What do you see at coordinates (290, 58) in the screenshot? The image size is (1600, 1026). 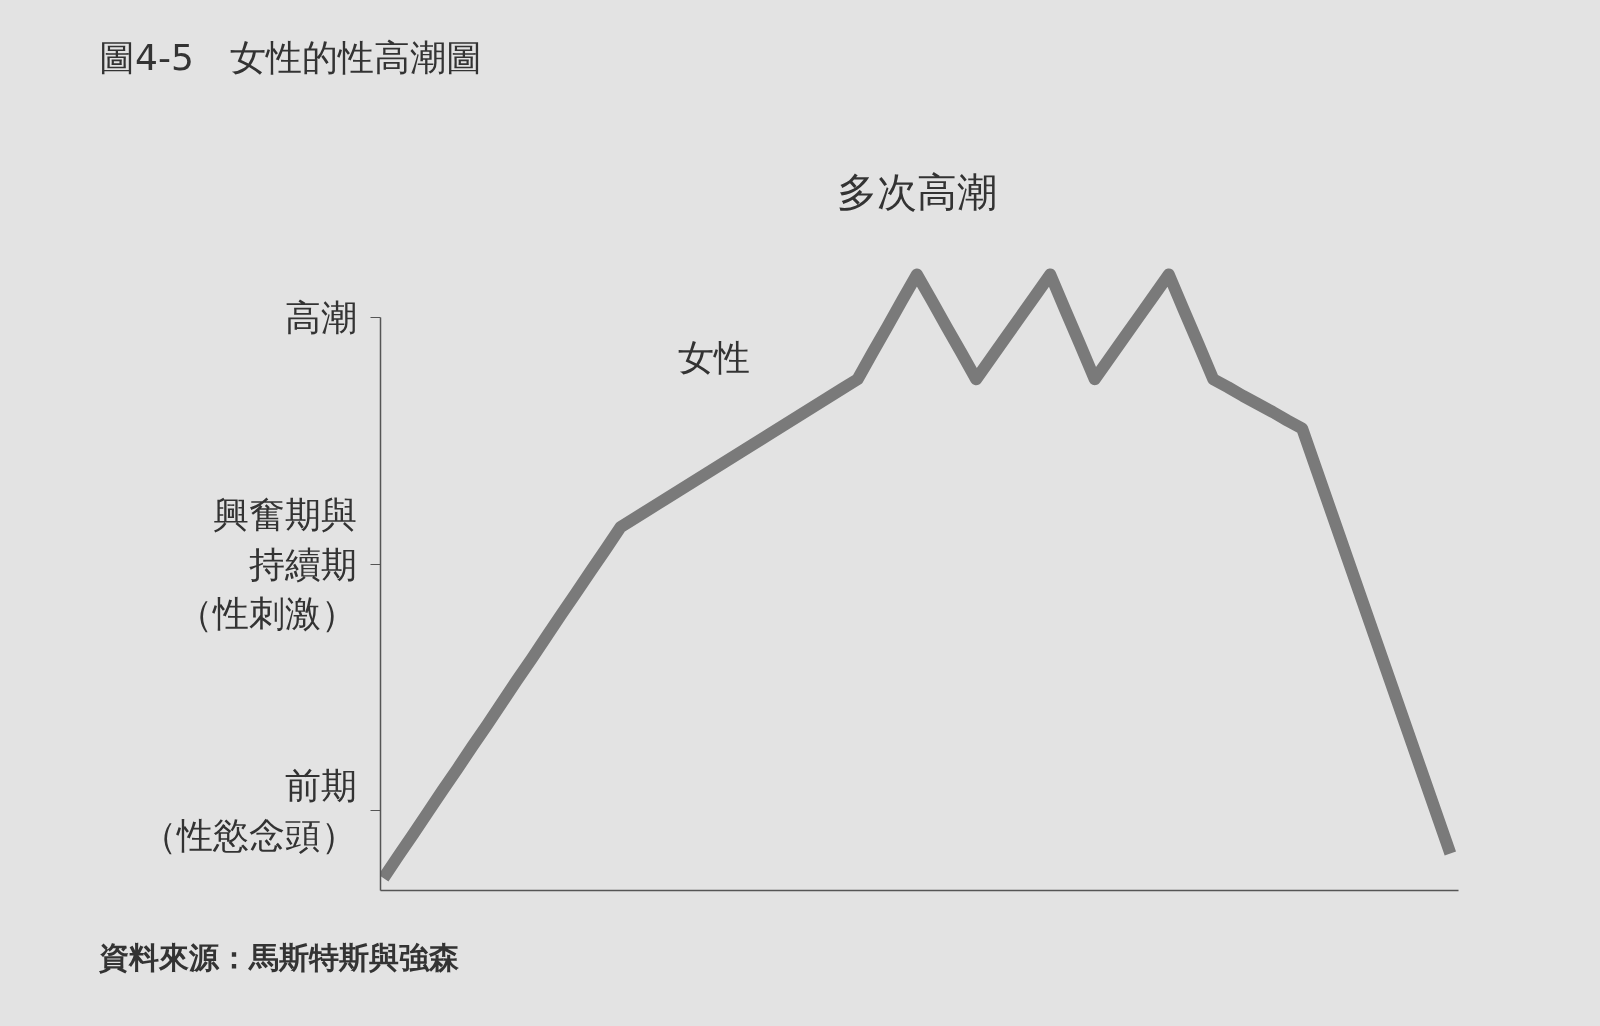 I see `chart-title: 圖4-5 女性的性高潮圖` at bounding box center [290, 58].